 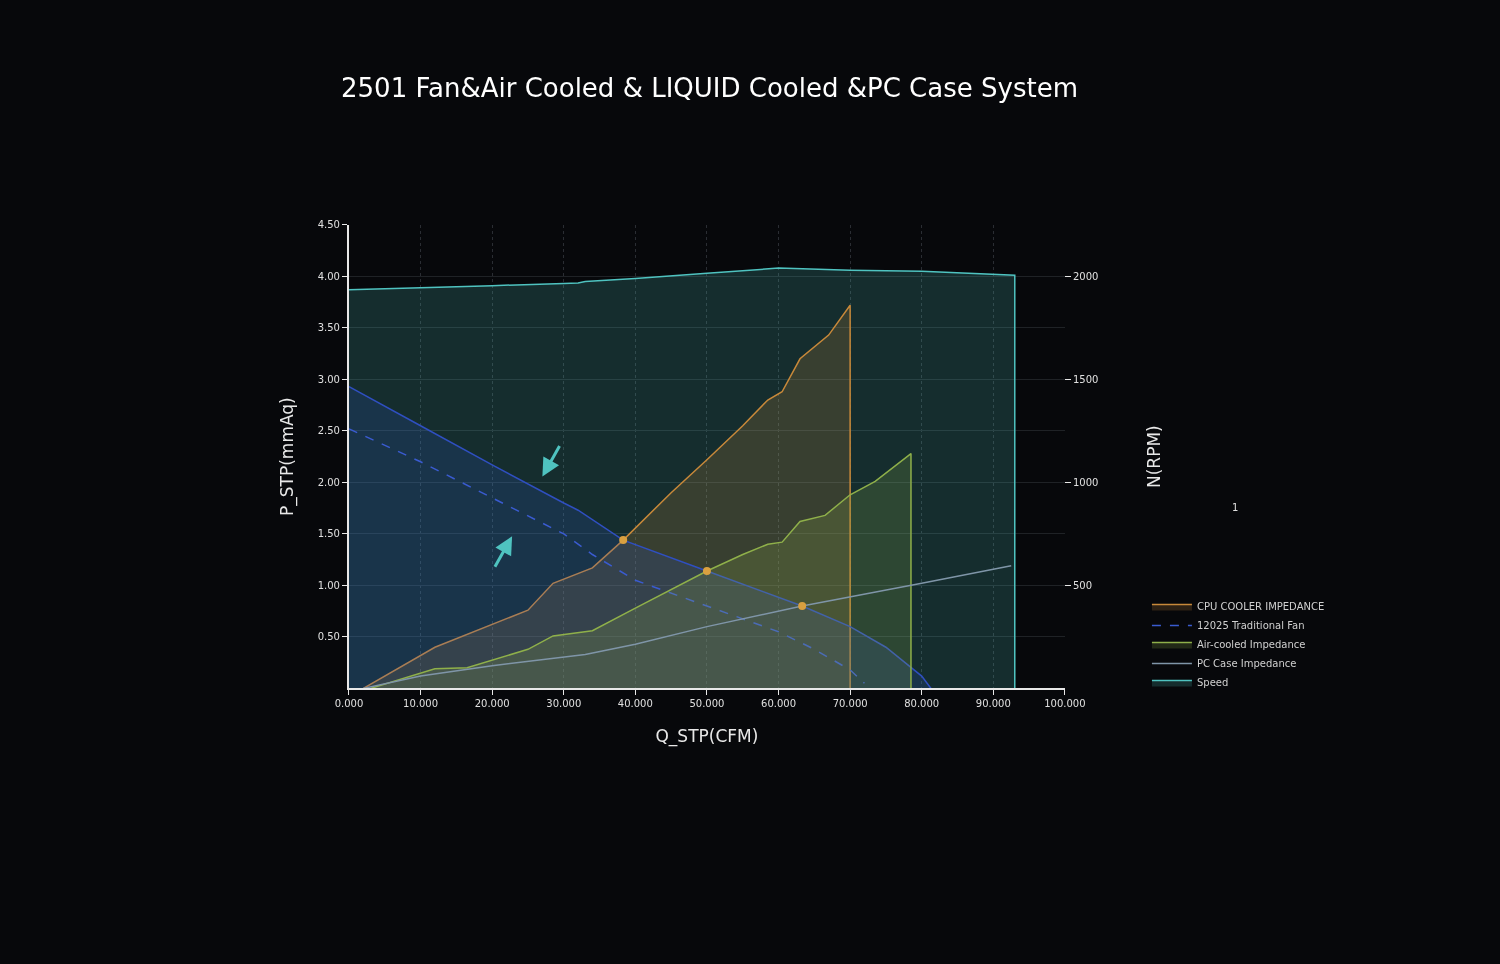 What do you see at coordinates (564, 704) in the screenshot?
I see `x-tick-label: 30.000` at bounding box center [564, 704].